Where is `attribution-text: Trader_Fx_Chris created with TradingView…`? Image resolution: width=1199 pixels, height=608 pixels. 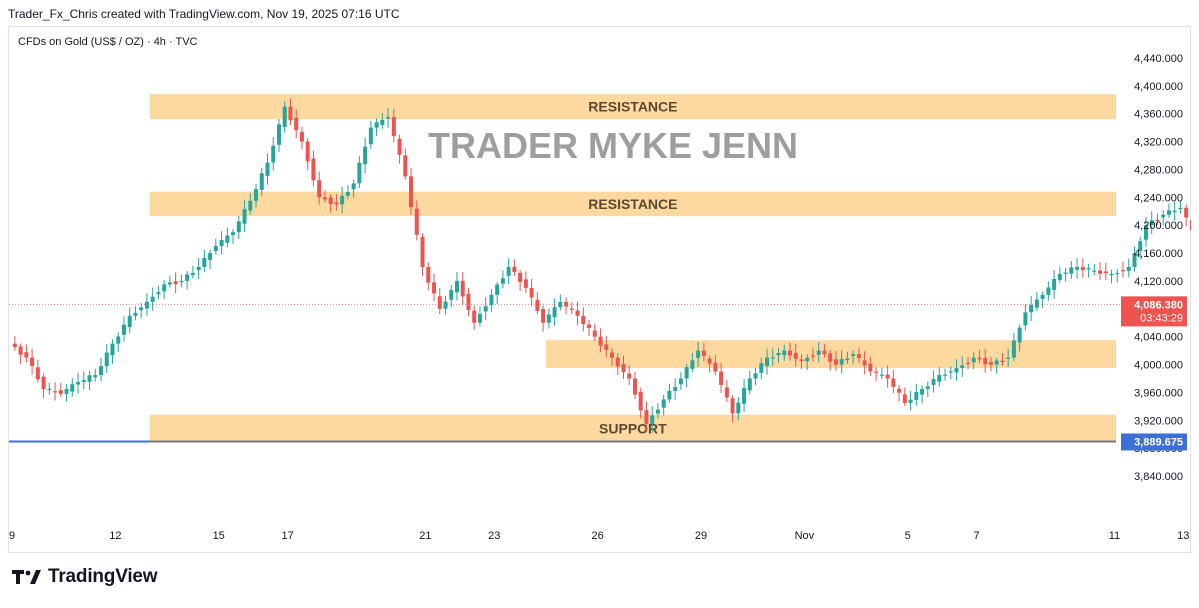
attribution-text: Trader_Fx_Chris created with TradingView… is located at coordinates (204, 14).